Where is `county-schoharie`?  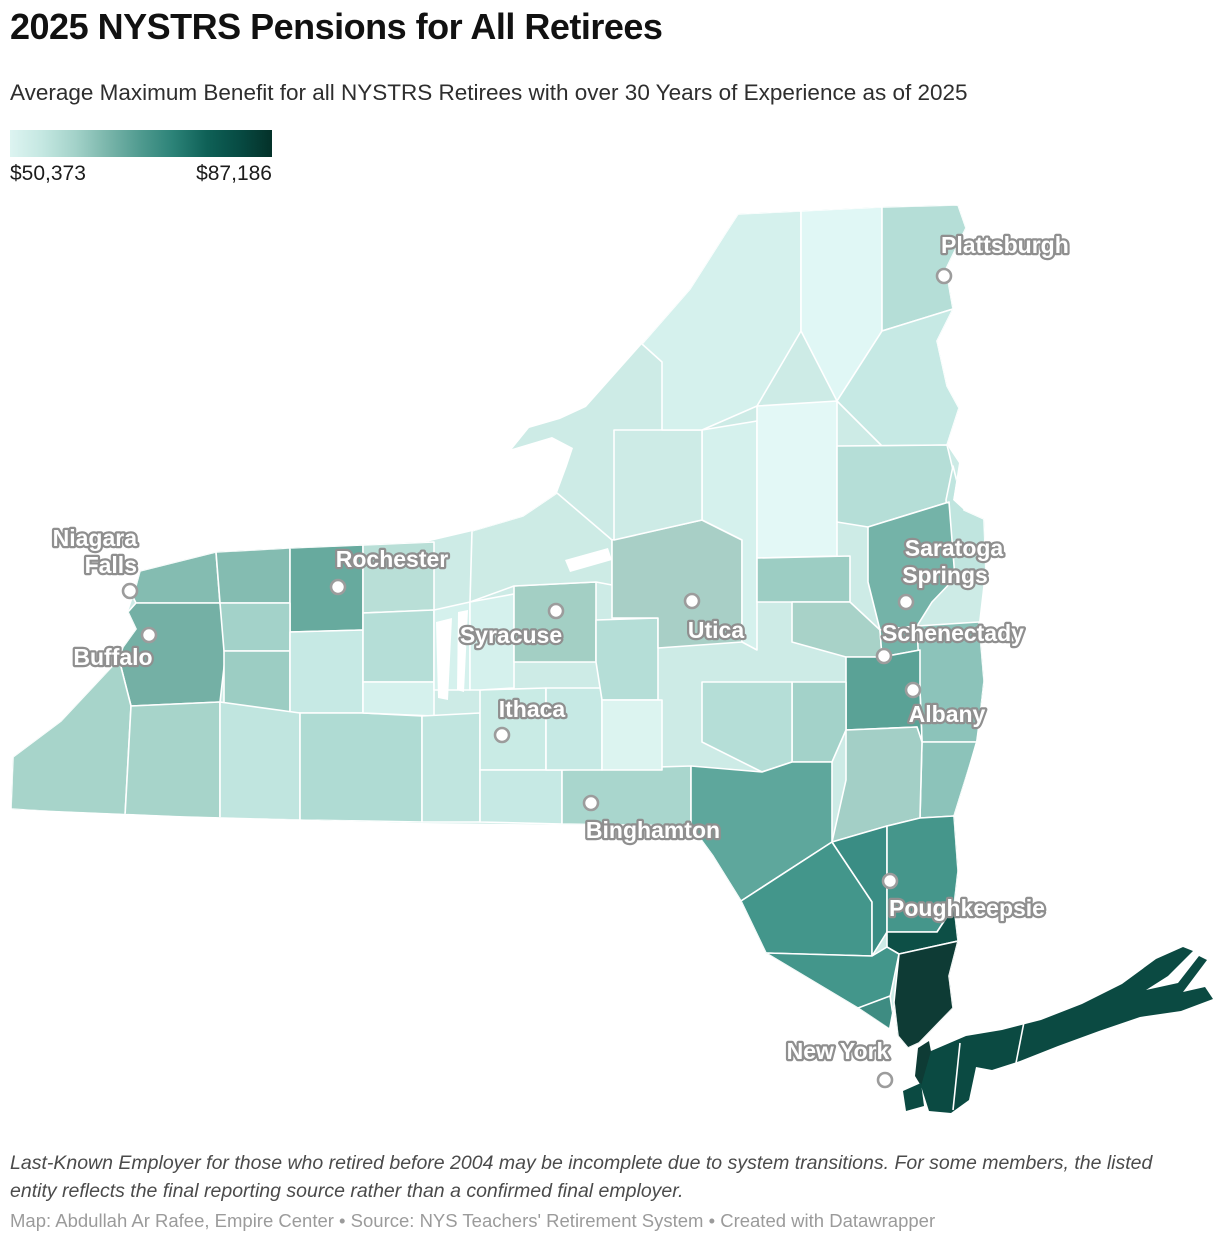 county-schoharie is located at coordinates (819, 722).